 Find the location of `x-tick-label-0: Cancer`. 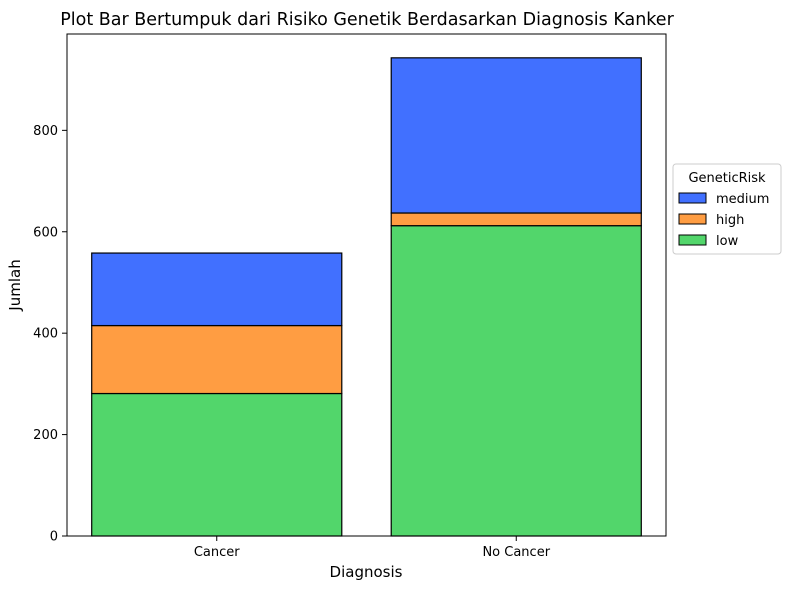

x-tick-label-0: Cancer is located at coordinates (217, 552).